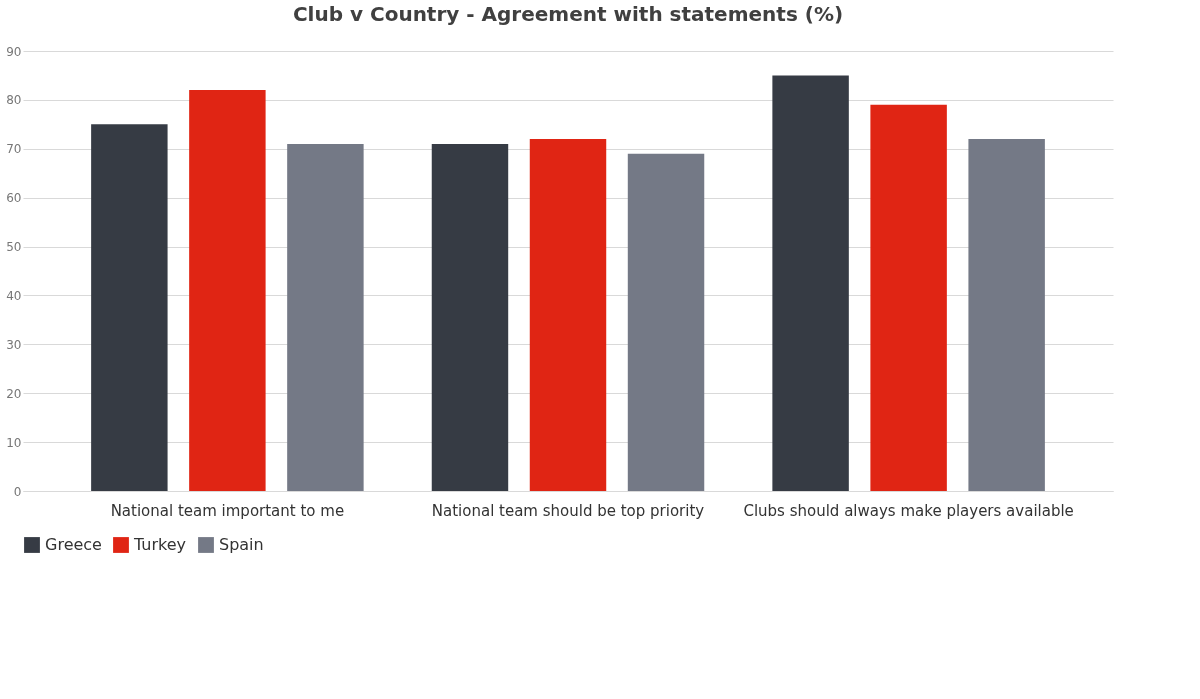  I want to click on x-tick-label: National team should be top priority, so click(568, 510).